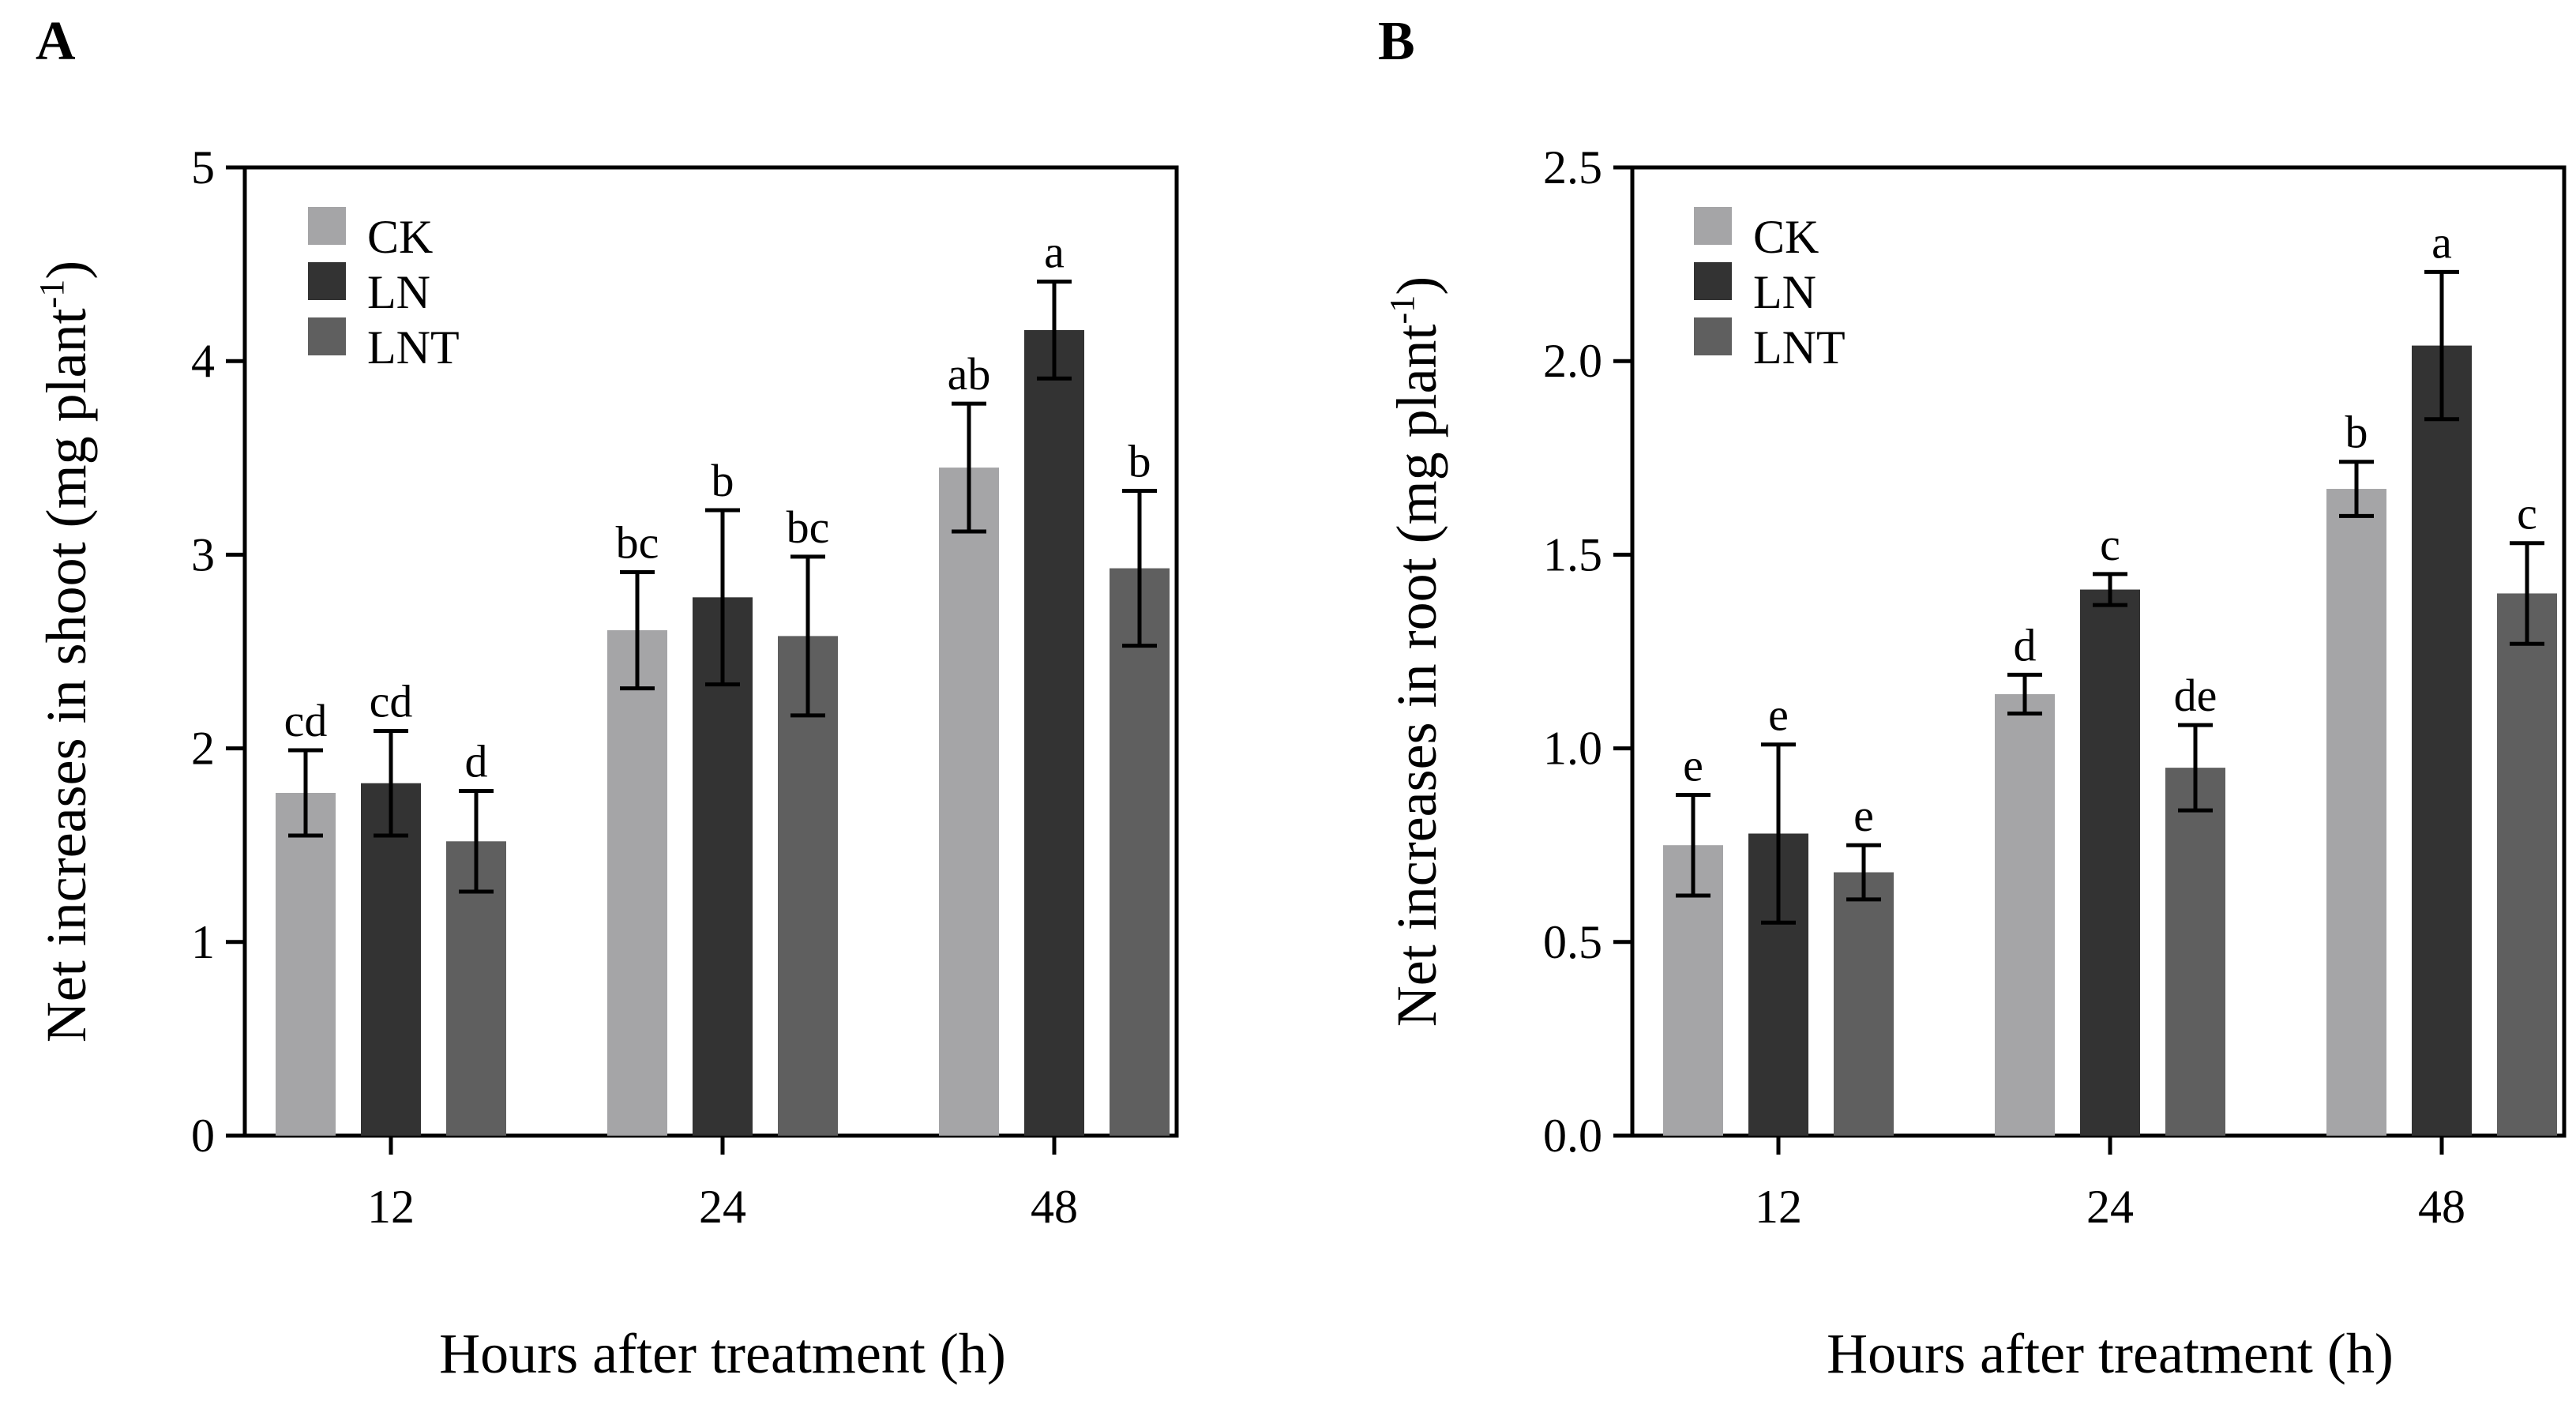 The image size is (2576, 1401). Describe the element at coordinates (969, 374) in the screenshot. I see `significance-label: ab` at that location.